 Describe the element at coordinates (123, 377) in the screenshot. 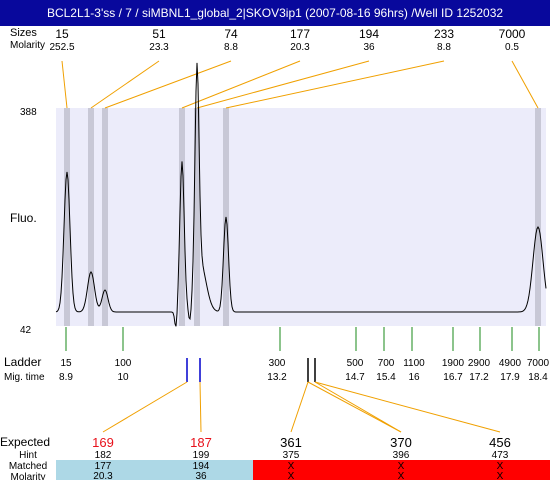

I see `ladder-migtime-label: 10` at that location.